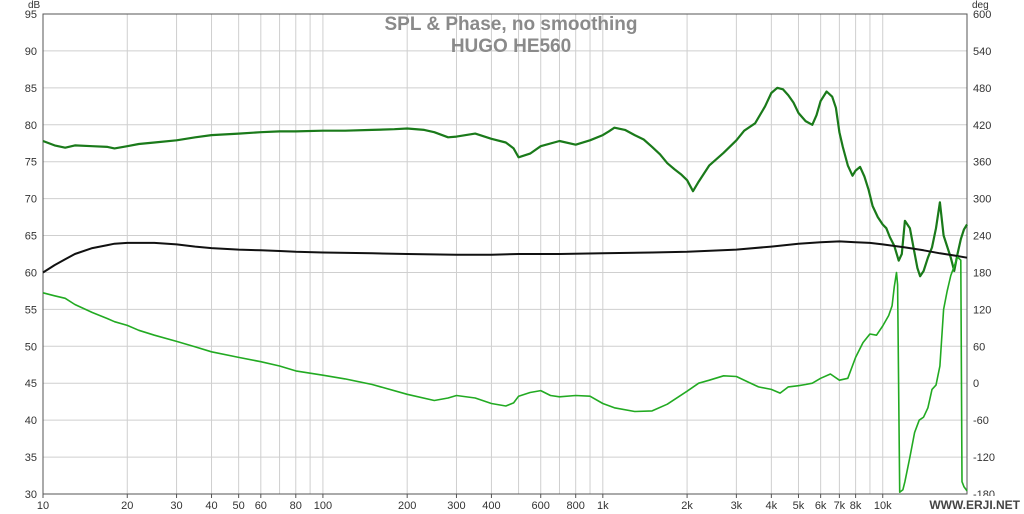 Image resolution: width=1024 pixels, height=514 pixels. What do you see at coordinates (31, 421) in the screenshot?
I see `left-tick-label: 40` at bounding box center [31, 421].